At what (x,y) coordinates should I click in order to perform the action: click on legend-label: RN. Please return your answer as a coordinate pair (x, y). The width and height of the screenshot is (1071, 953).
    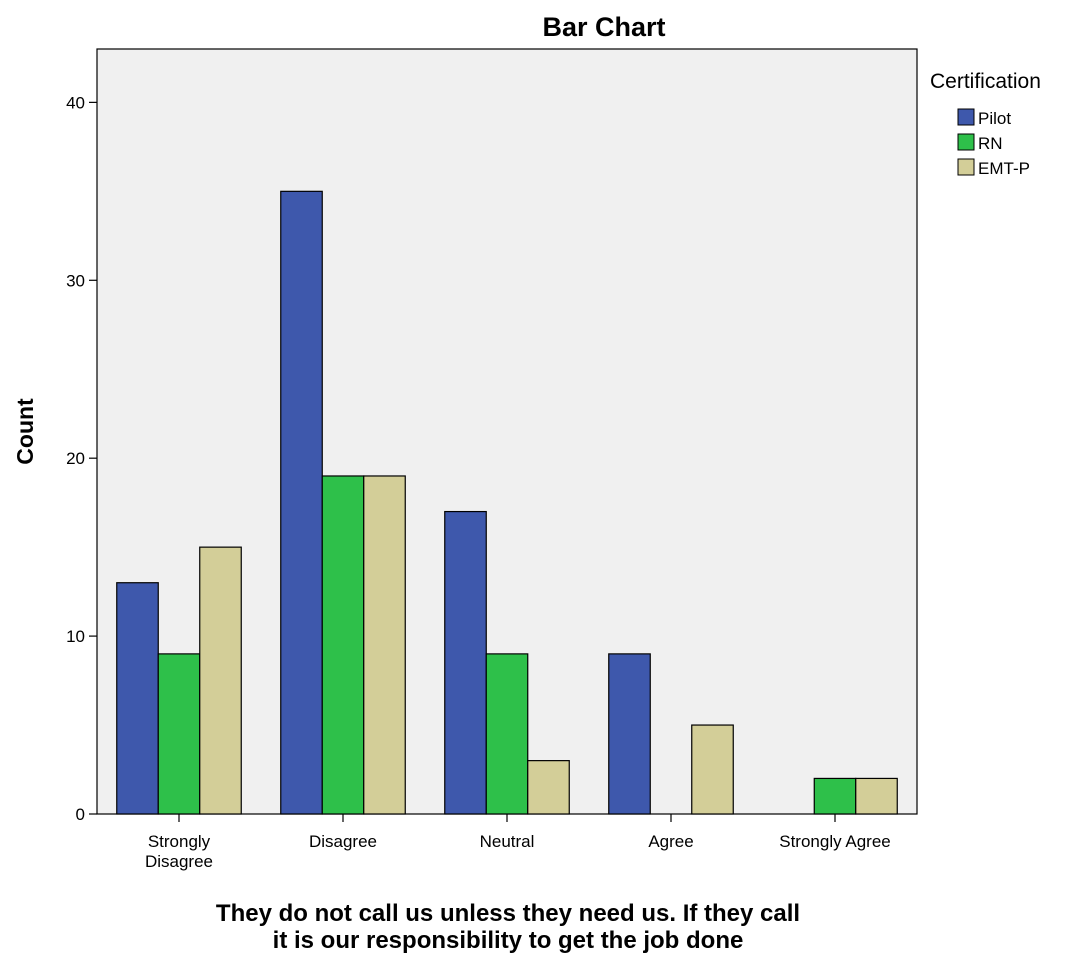
    Looking at the image, I should click on (990, 143).